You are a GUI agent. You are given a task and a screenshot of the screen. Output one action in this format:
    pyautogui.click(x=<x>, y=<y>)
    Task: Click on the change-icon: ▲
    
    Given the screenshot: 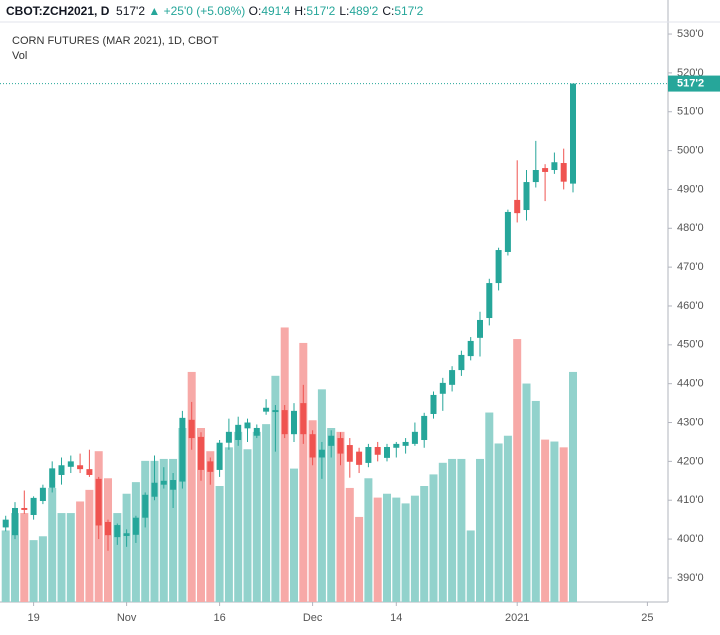 What is the action you would take?
    pyautogui.click(x=154, y=11)
    